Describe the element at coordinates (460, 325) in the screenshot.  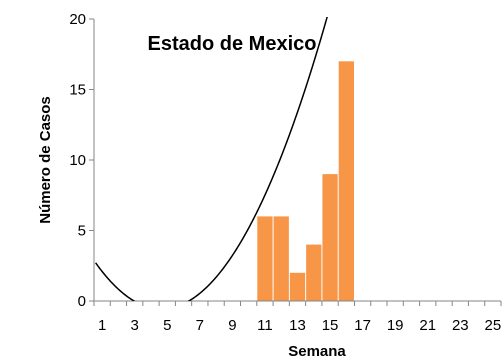
I see `x-tick-label-23: 23` at that location.